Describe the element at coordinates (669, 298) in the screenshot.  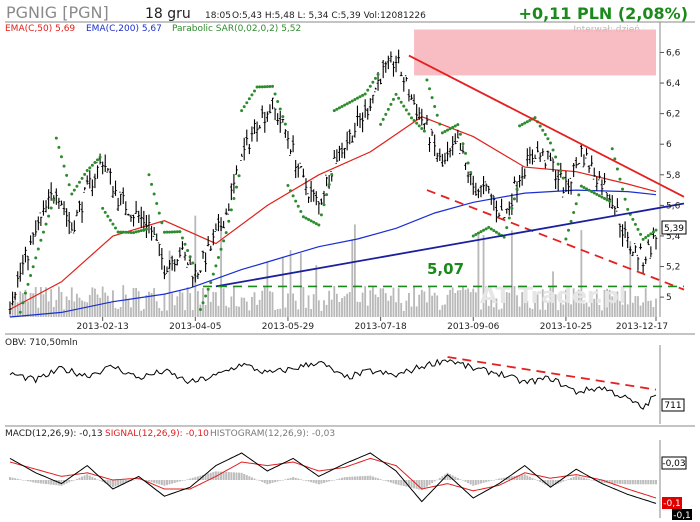
I see `y-tick-label: 5` at that location.